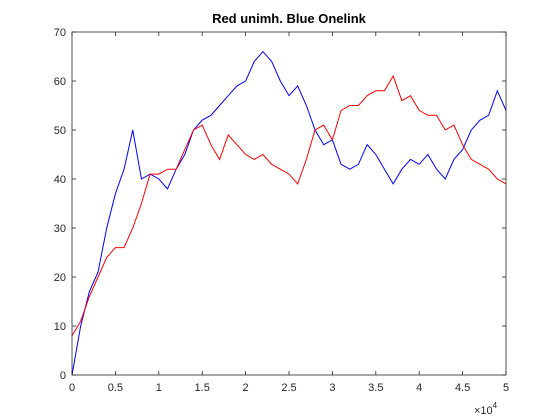 The width and height of the screenshot is (560, 420). Describe the element at coordinates (462, 388) in the screenshot. I see `x-tick-label: 4.5` at that location.